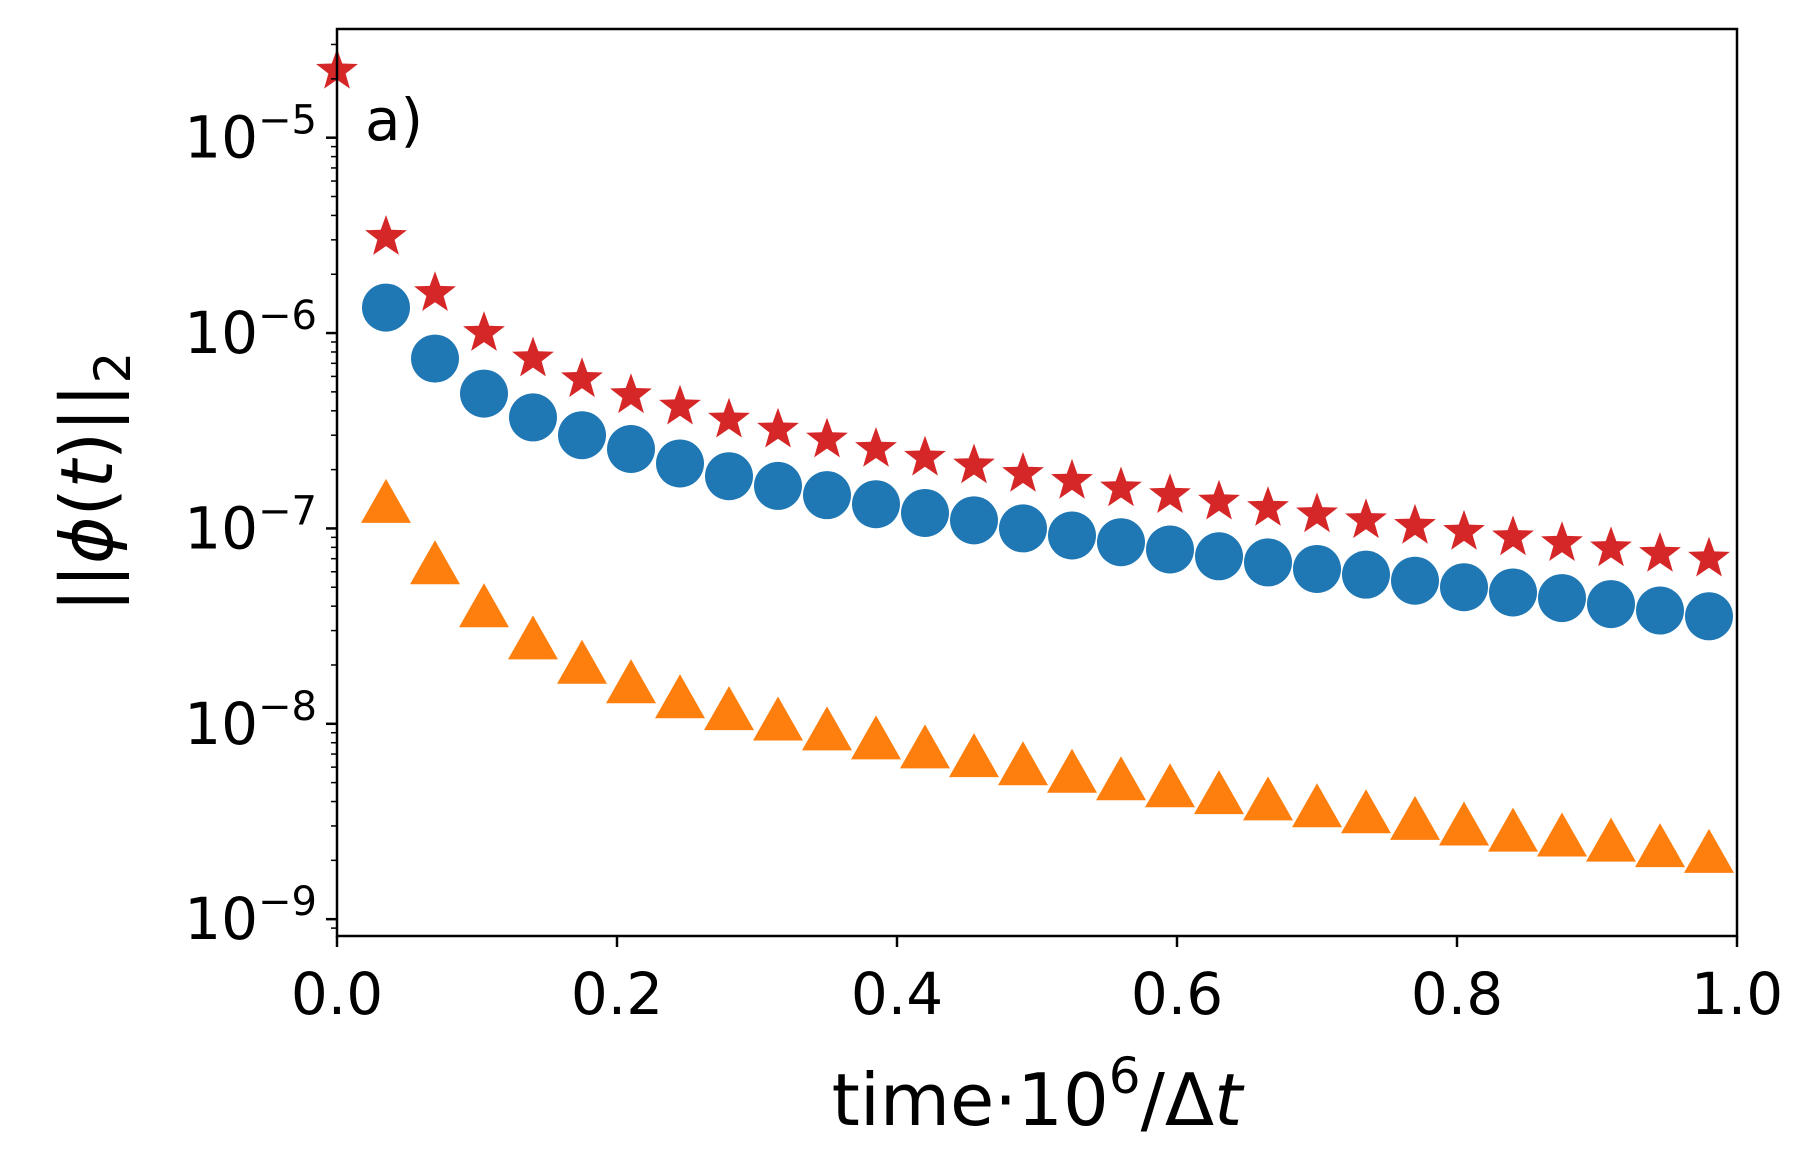 This screenshot has height=1172, width=1820. I want to click on x-tick-label: 0.2, so click(617, 994).